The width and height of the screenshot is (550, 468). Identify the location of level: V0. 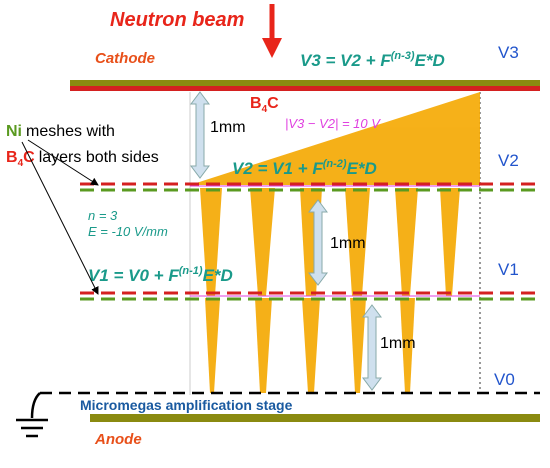
(504, 379).